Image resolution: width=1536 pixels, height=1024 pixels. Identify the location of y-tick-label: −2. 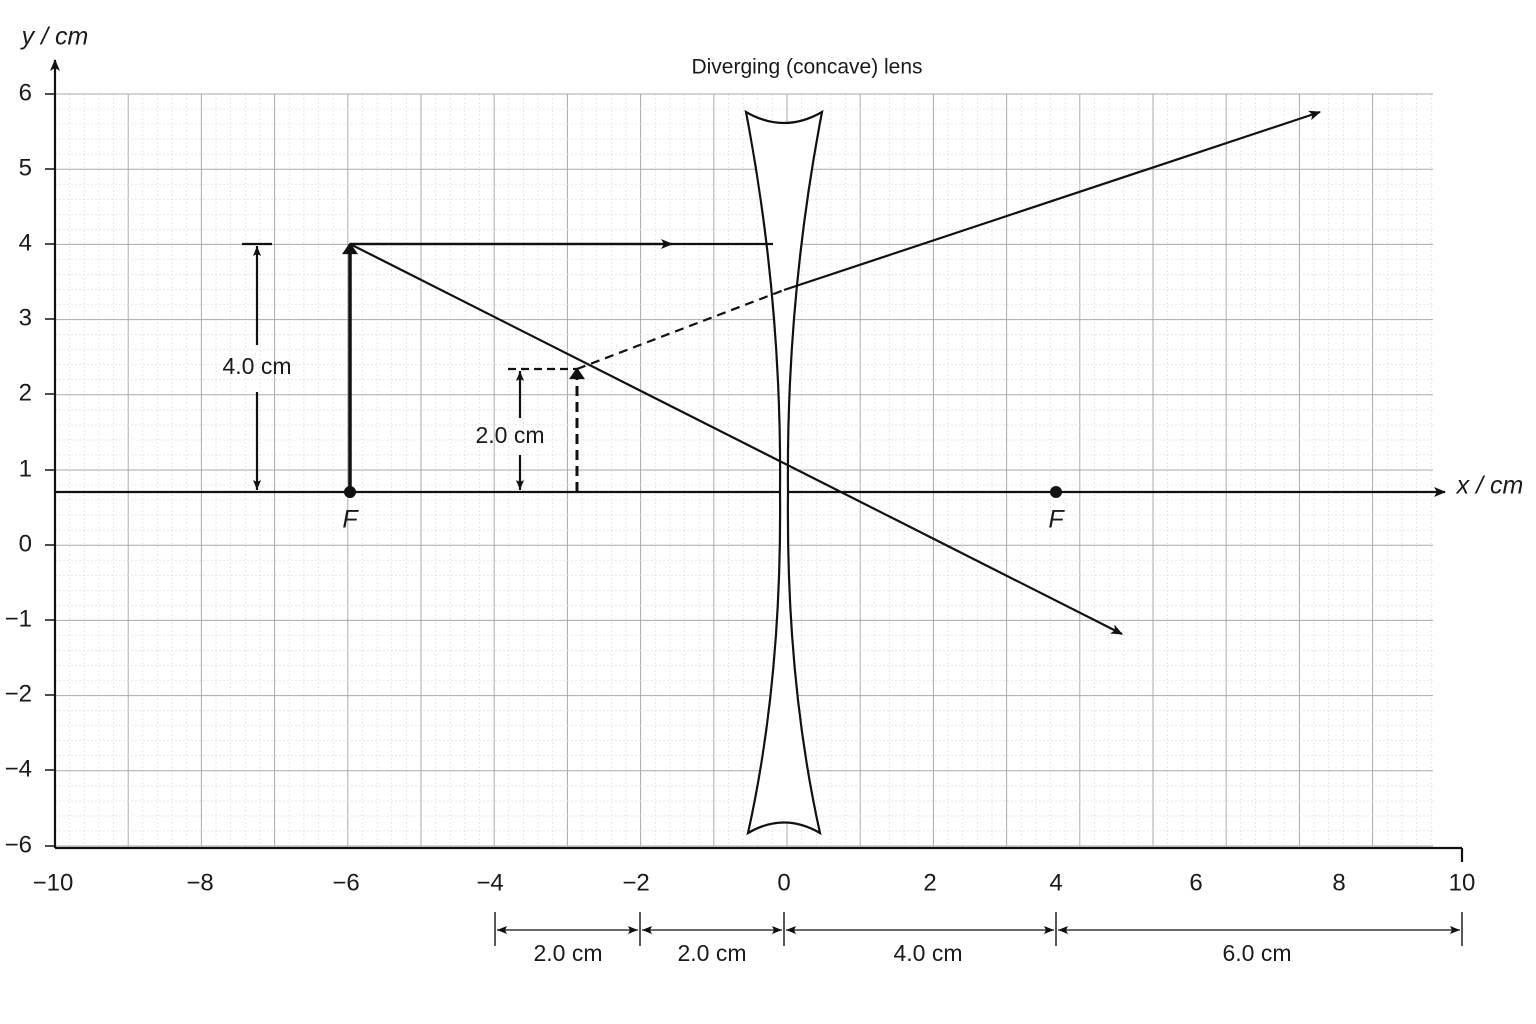
(18, 693).